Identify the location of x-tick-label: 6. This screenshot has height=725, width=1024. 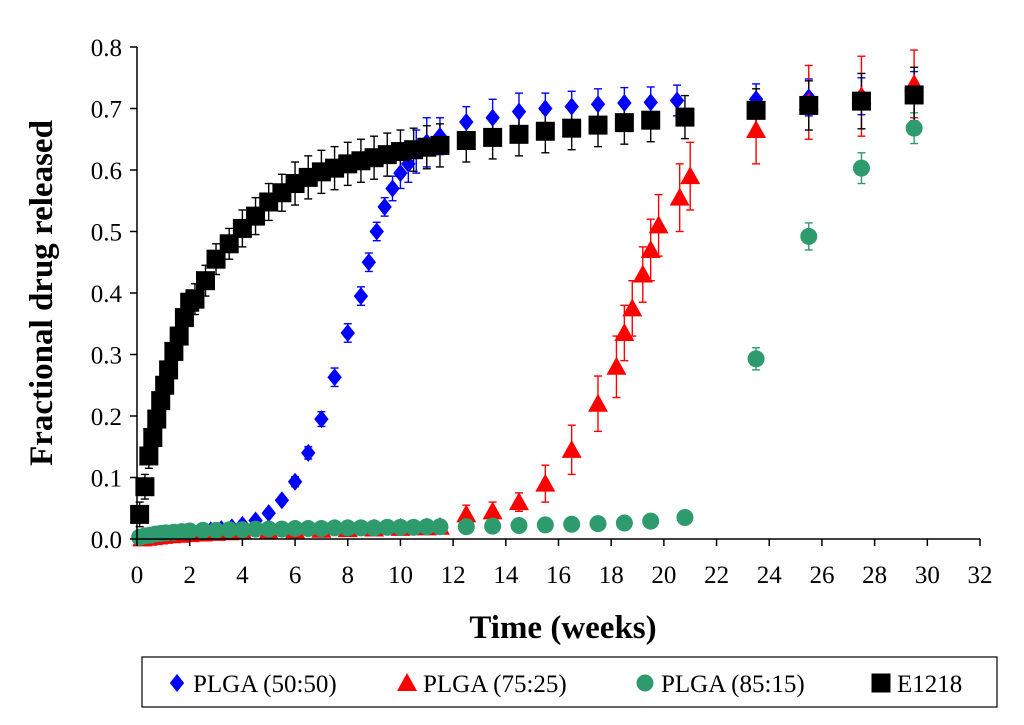
(295, 575).